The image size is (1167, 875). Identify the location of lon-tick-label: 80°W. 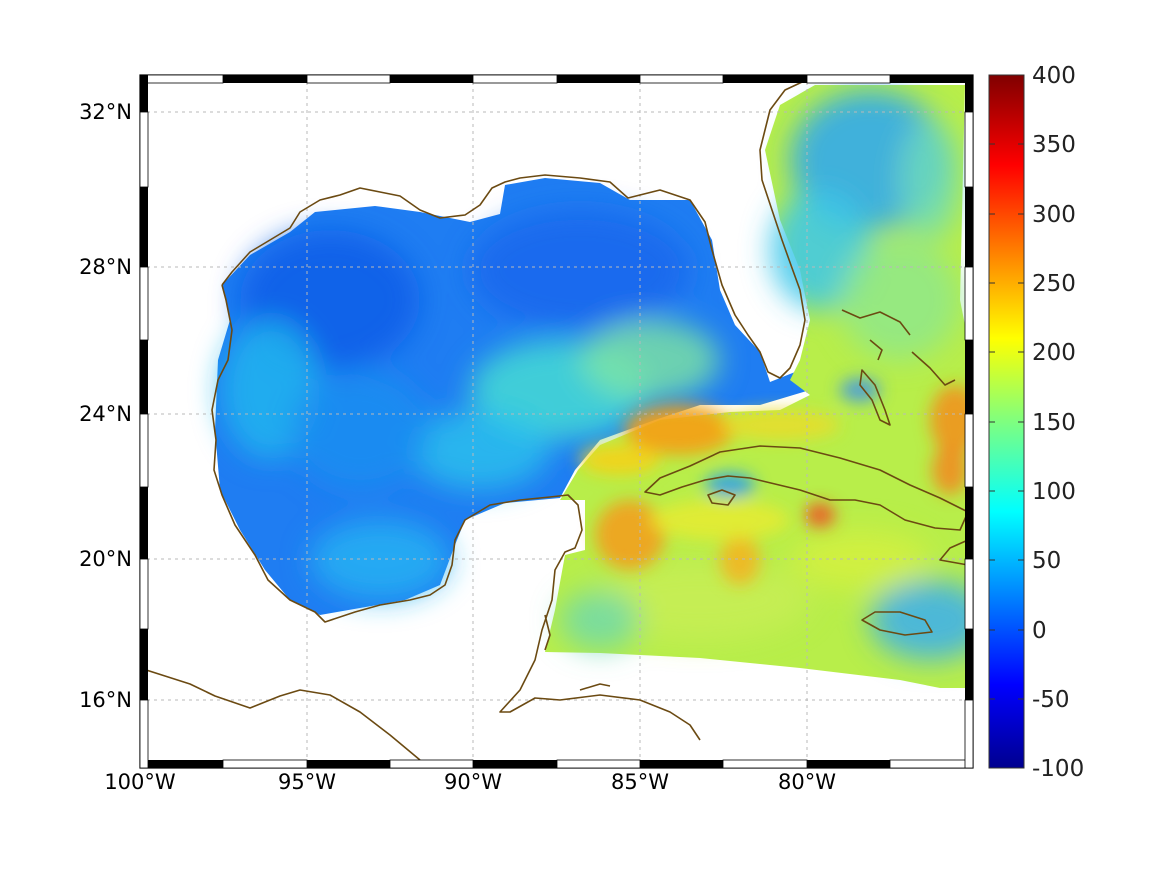
(807, 782).